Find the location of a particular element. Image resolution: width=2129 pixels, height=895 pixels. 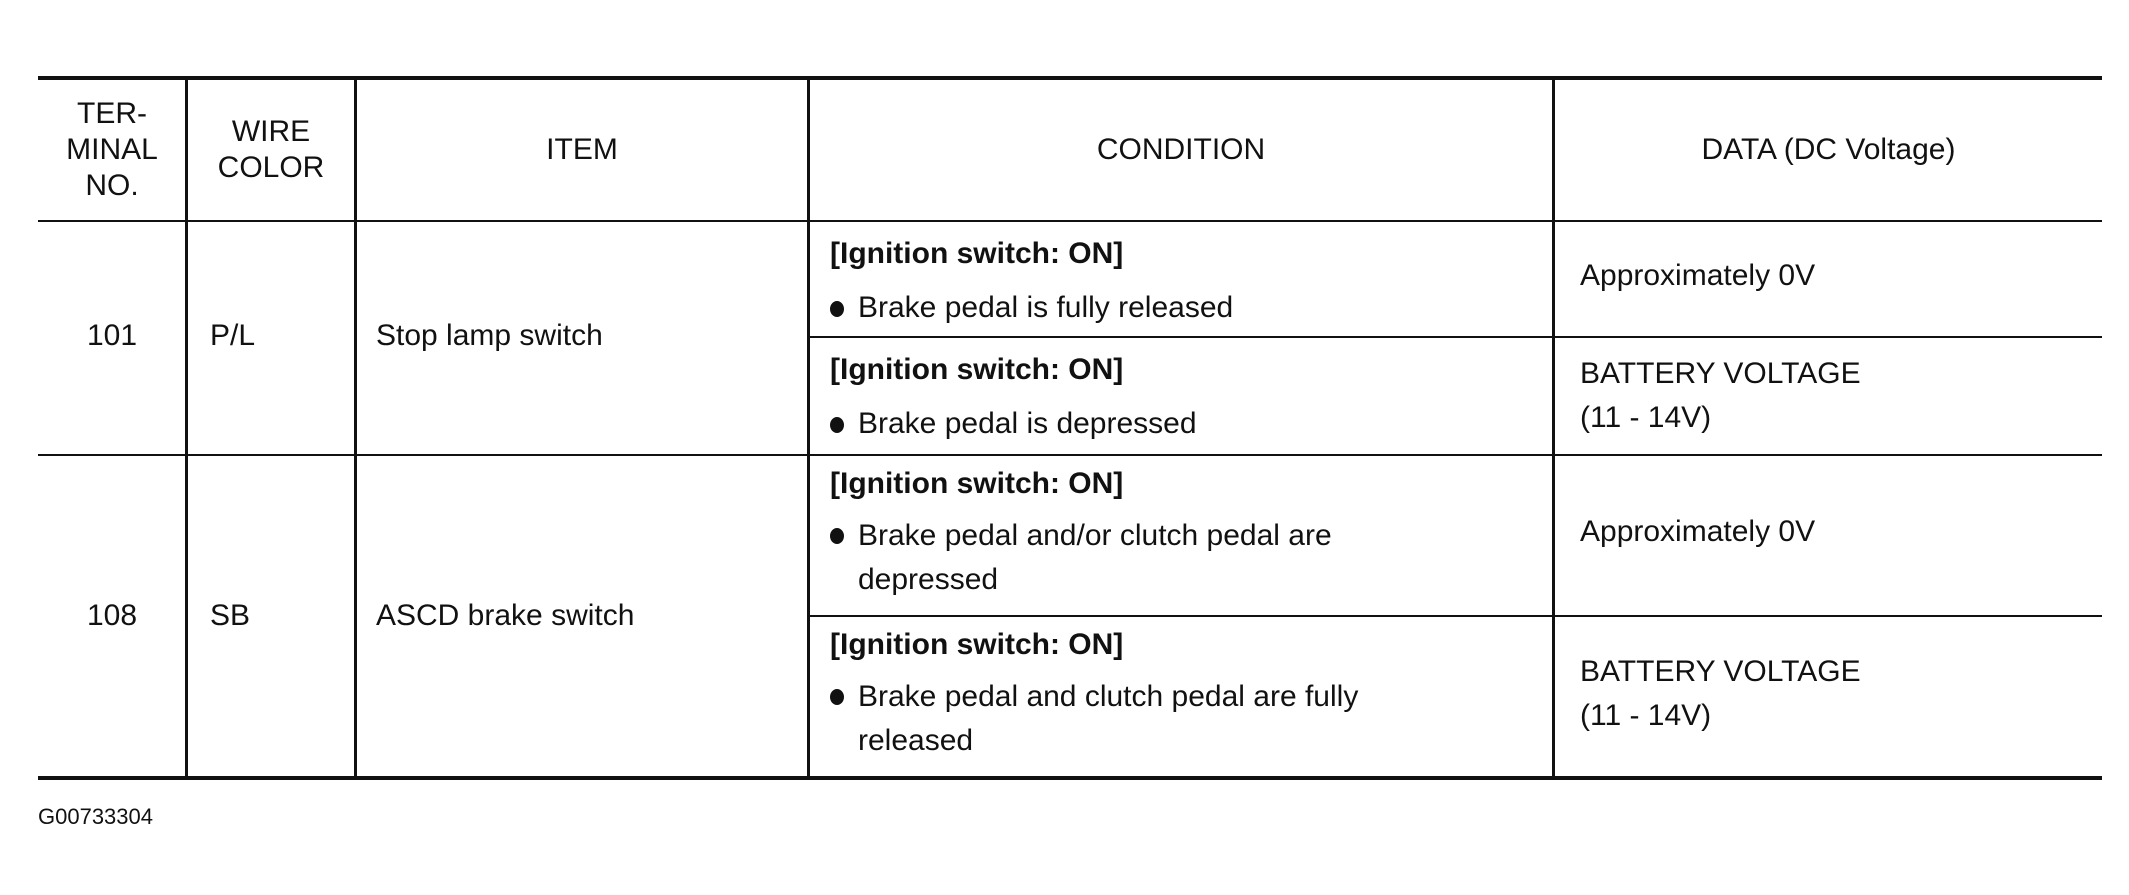

header-condition: CONDITION is located at coordinates (1181, 149).